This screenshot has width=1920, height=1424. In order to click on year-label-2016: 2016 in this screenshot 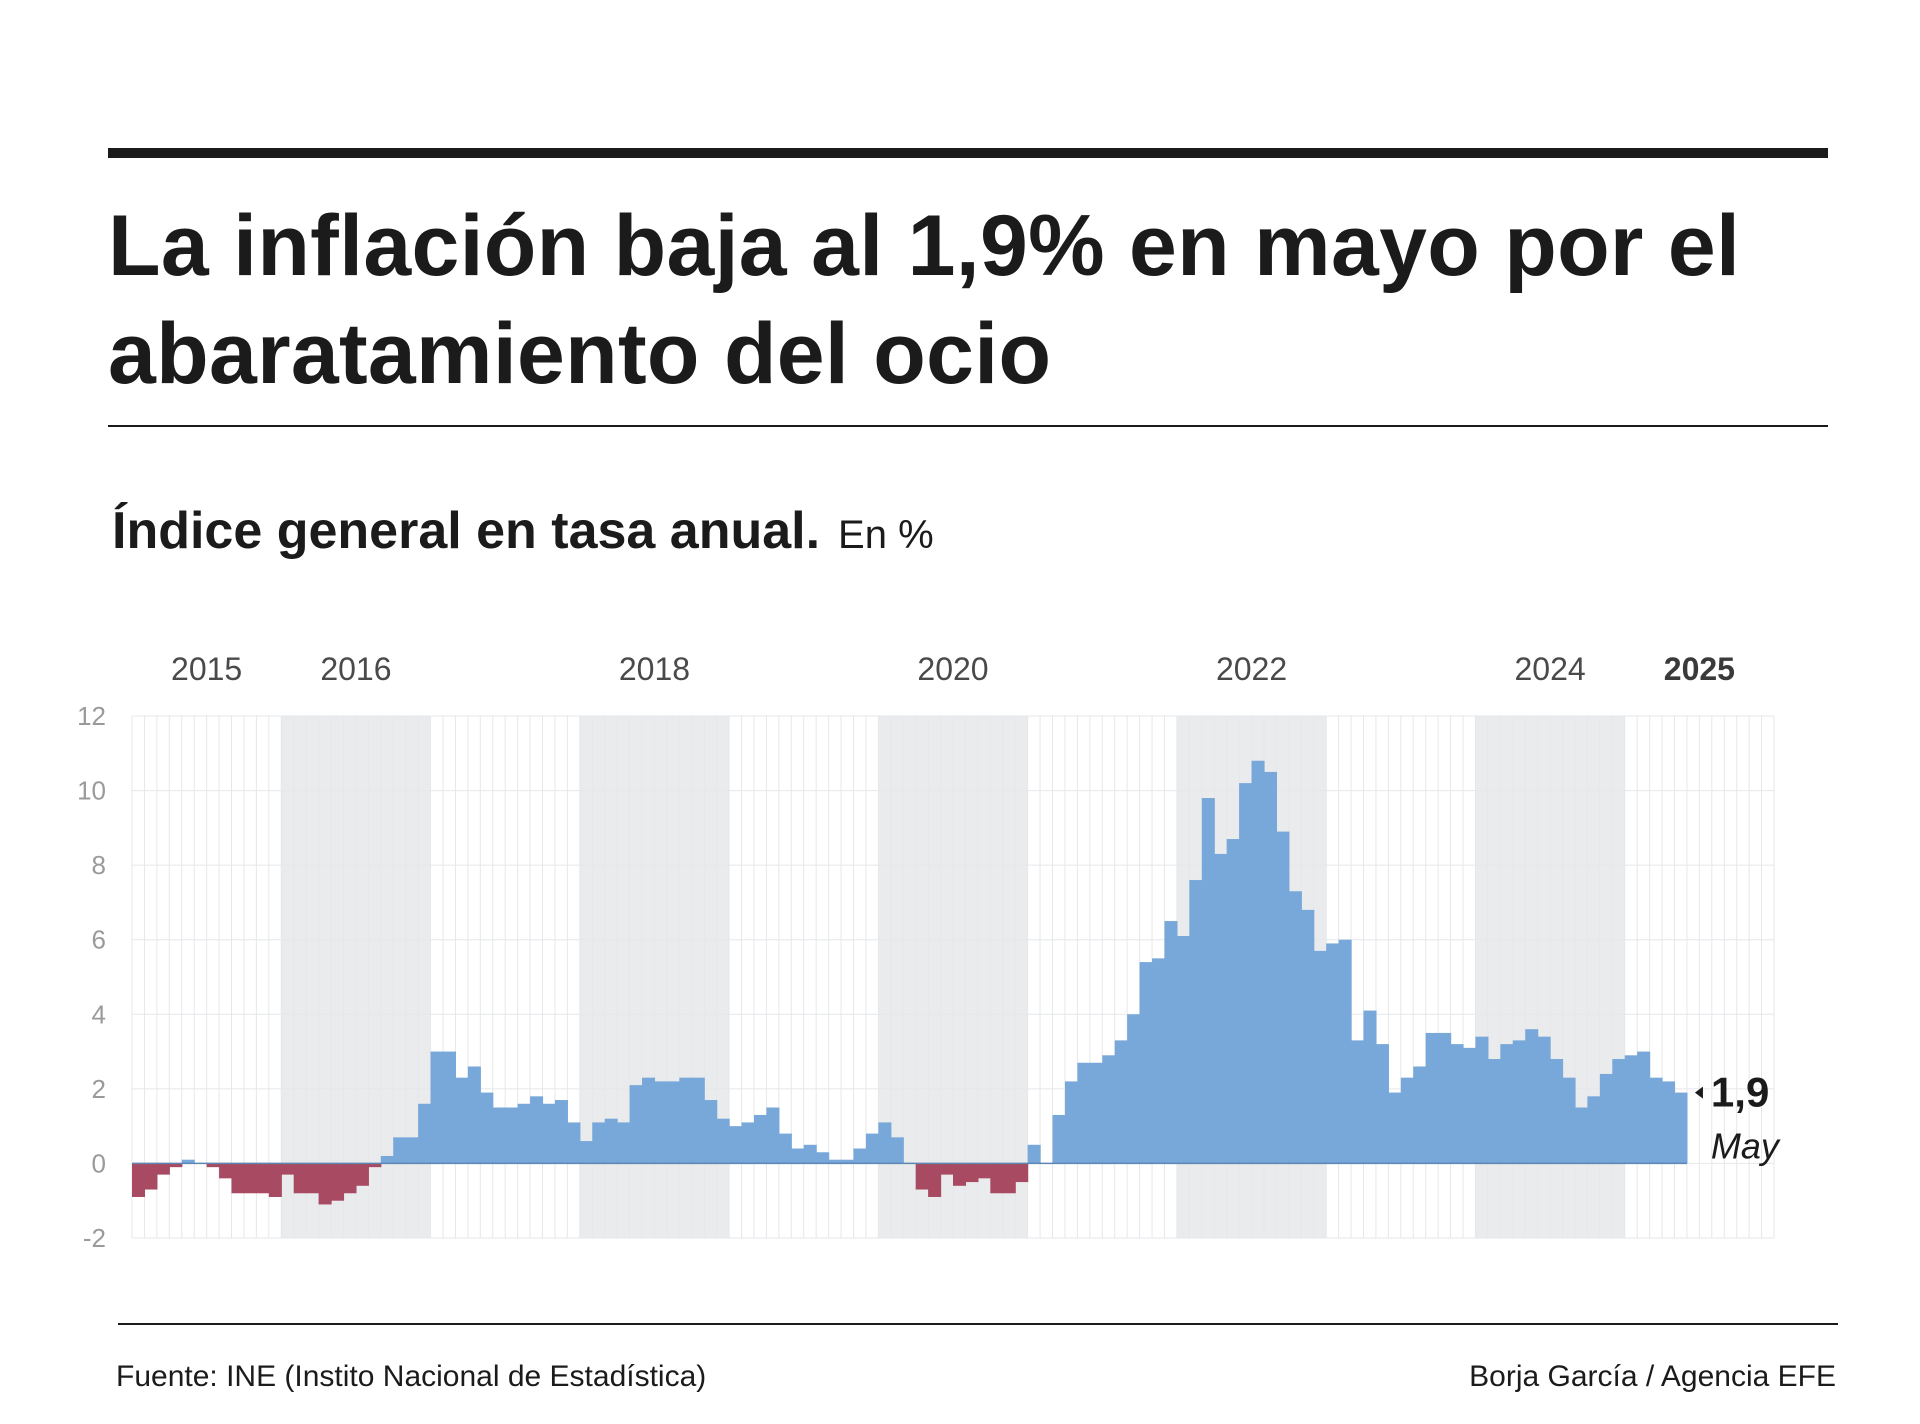, I will do `click(355, 669)`.